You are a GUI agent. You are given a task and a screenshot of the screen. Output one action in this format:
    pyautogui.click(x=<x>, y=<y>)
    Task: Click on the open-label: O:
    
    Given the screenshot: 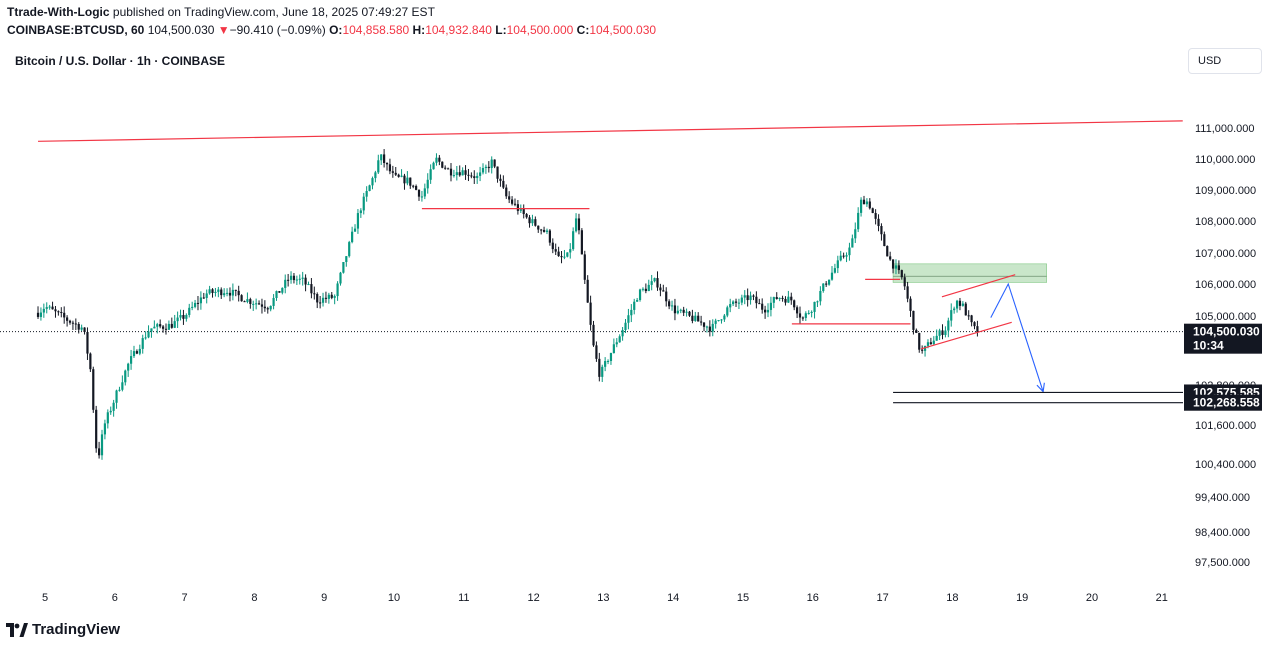 What is the action you would take?
    pyautogui.click(x=336, y=30)
    